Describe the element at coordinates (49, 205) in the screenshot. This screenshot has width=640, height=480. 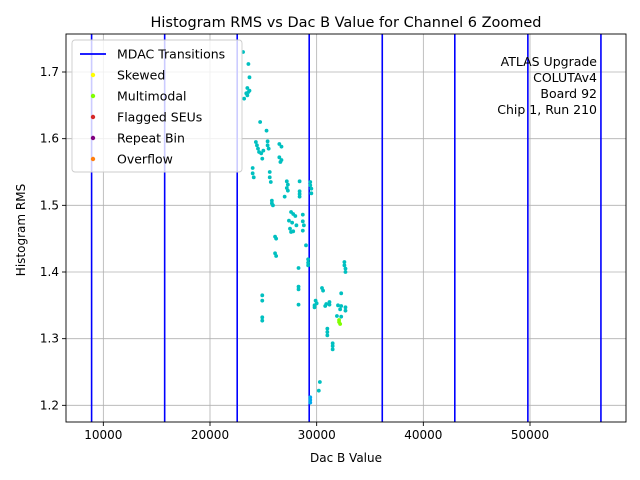
I see `y-tick-label: 1.5` at that location.